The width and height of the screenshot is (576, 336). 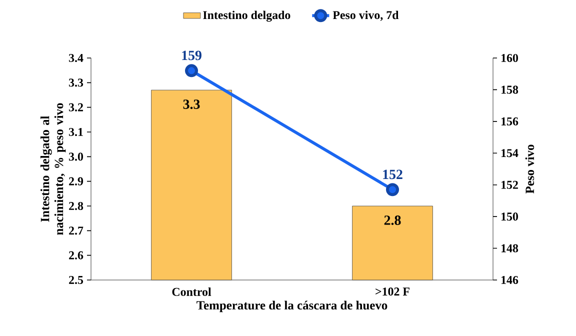 I want to click on y-tick-label: 2.7, so click(x=76, y=230).